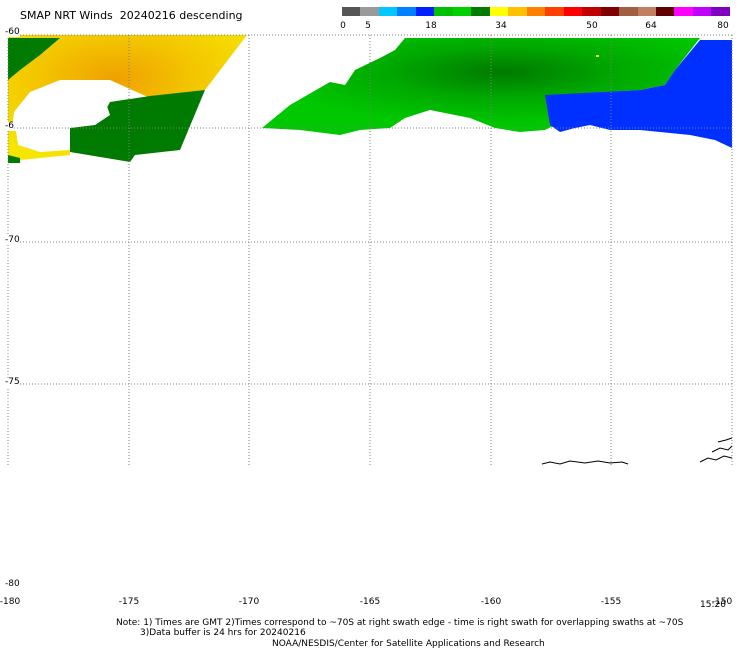 The image size is (740, 650). Describe the element at coordinates (431, 26) in the screenshot. I see `colorbar-label-18: 18` at that location.